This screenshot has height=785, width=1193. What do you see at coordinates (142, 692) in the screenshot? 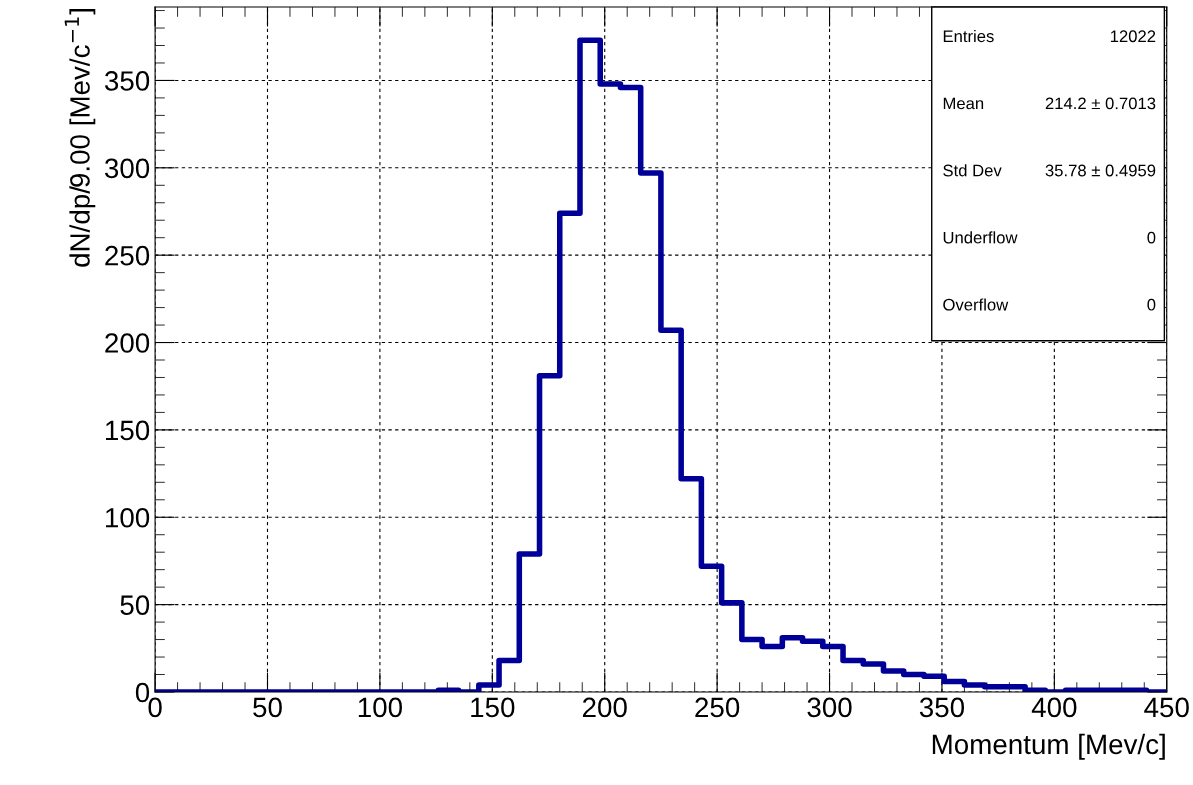
I see `y-tick-label: 0` at bounding box center [142, 692].